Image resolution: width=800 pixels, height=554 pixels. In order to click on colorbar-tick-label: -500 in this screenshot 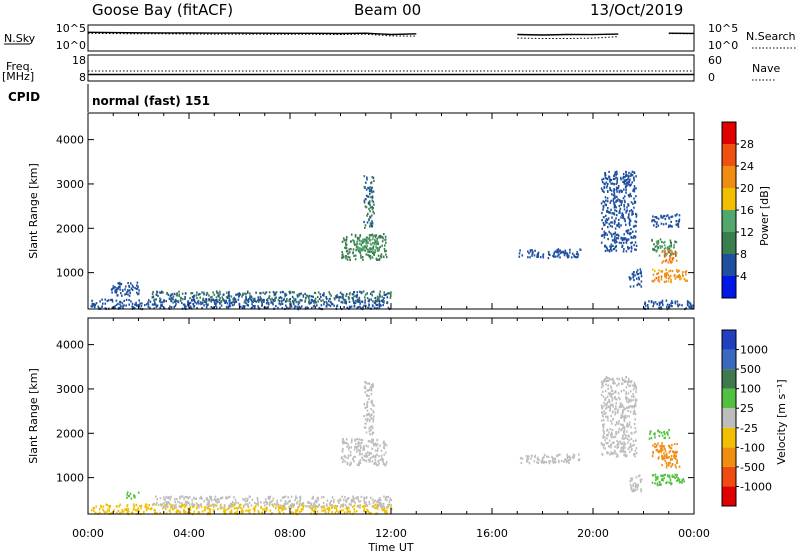, I will do `click(752, 467)`.